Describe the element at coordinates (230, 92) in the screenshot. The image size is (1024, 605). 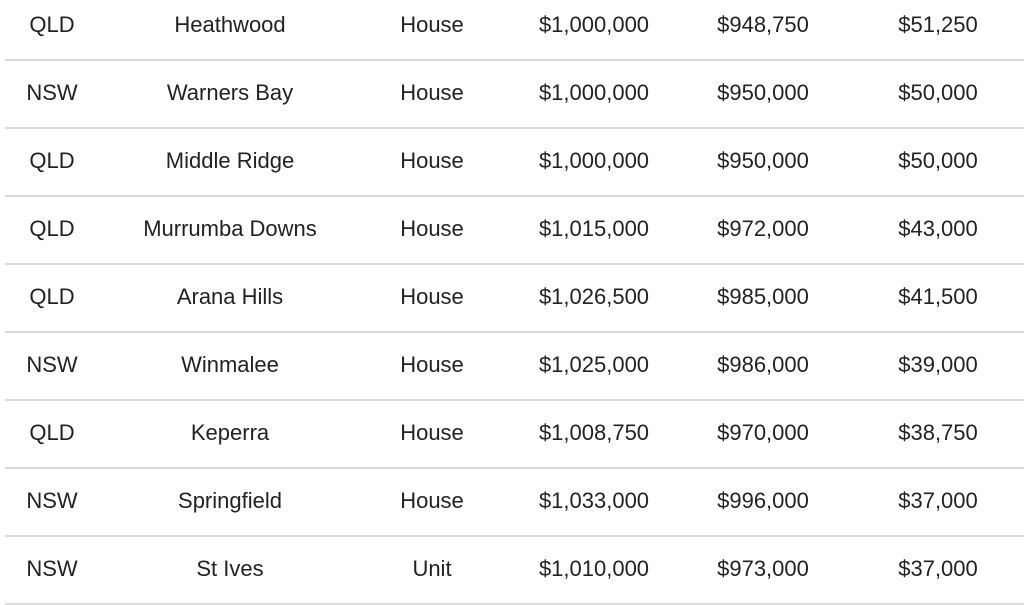
I see `table-cell: Warners Bay` at that location.